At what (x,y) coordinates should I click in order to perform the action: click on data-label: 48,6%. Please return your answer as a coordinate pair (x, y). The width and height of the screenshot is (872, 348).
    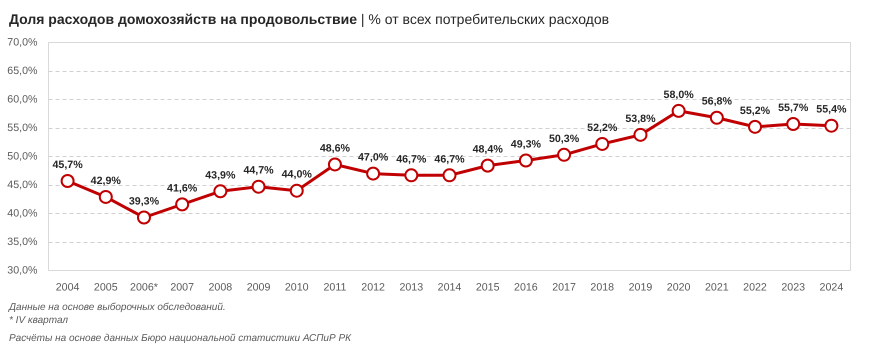
    Looking at the image, I should click on (335, 148).